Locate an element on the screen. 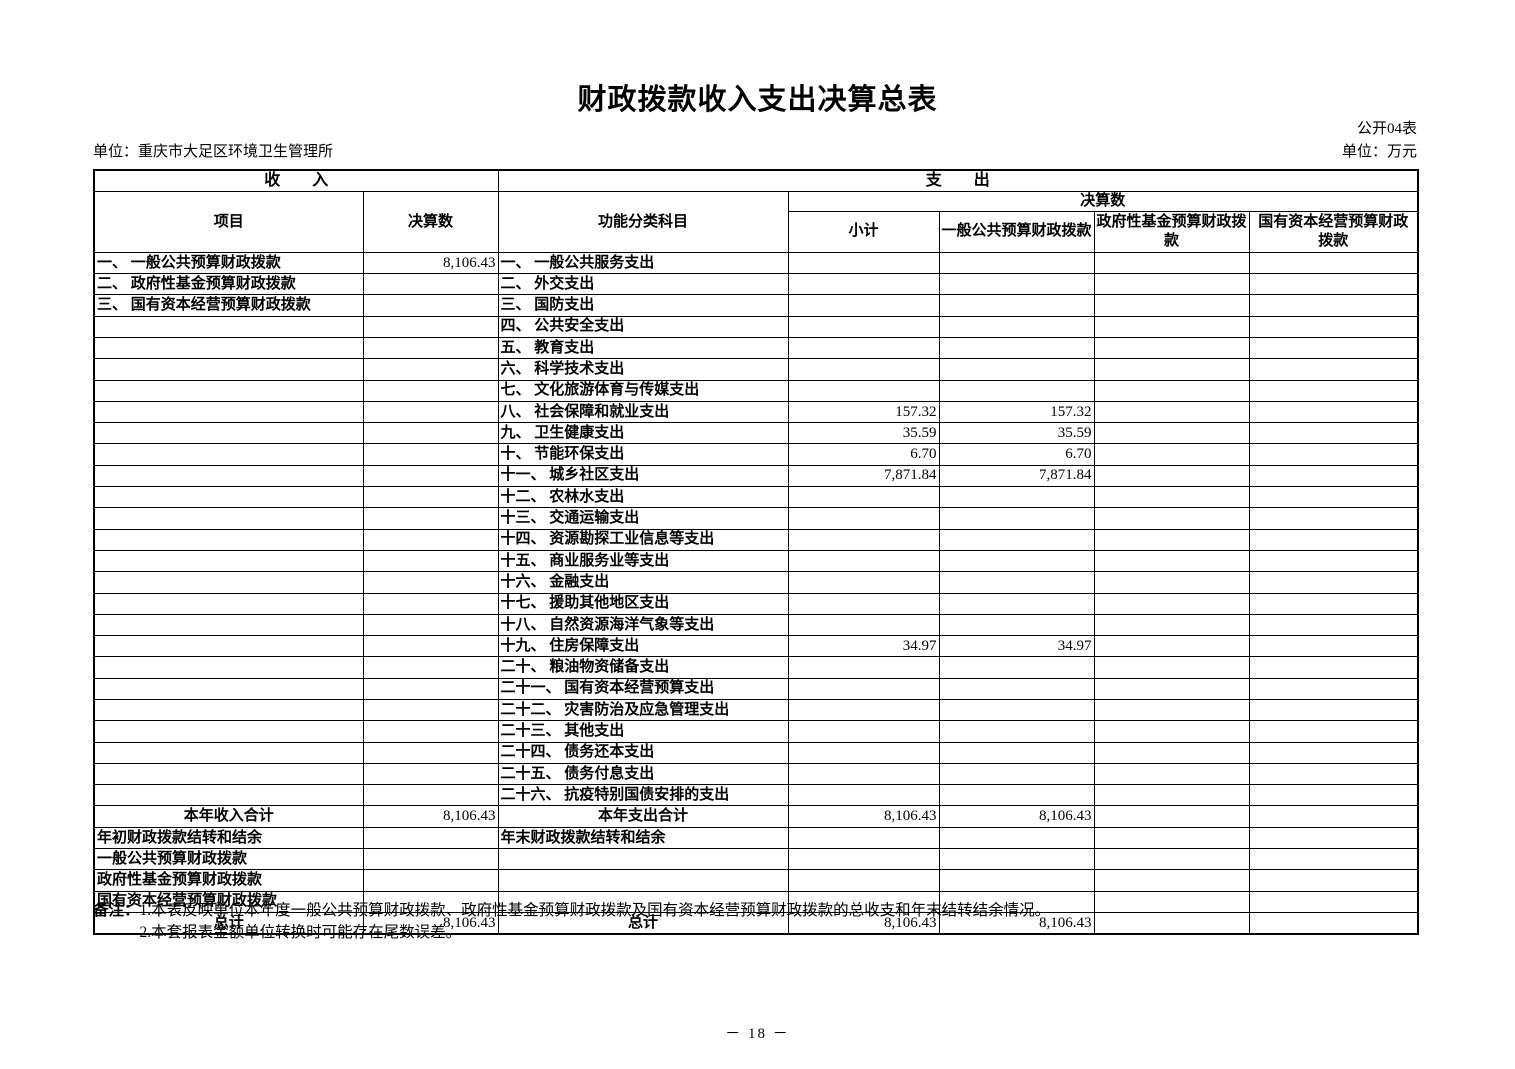  table-row: 七、 文化旅游体育与传媒支出 is located at coordinates (756, 390).